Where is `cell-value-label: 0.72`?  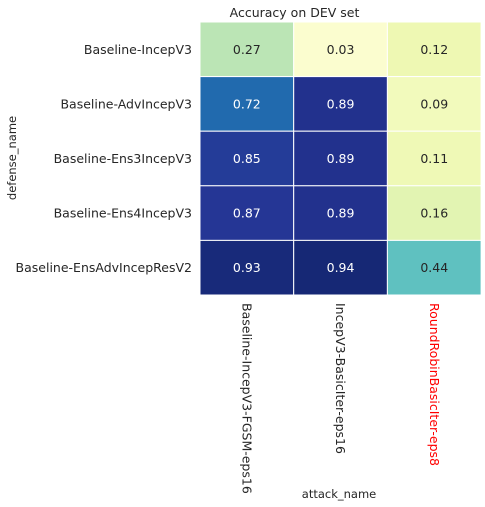
cell-value-label: 0.72 is located at coordinates (247, 103).